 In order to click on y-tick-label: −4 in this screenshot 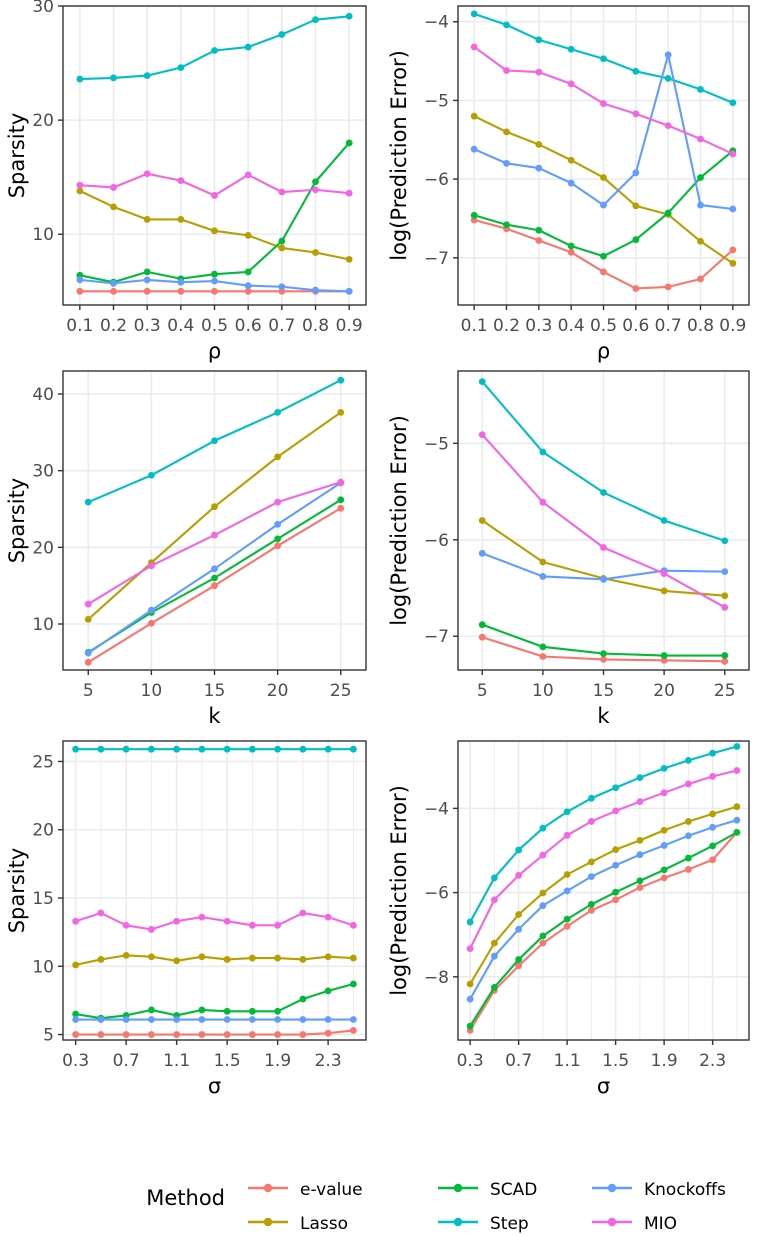, I will do `click(436, 23)`.